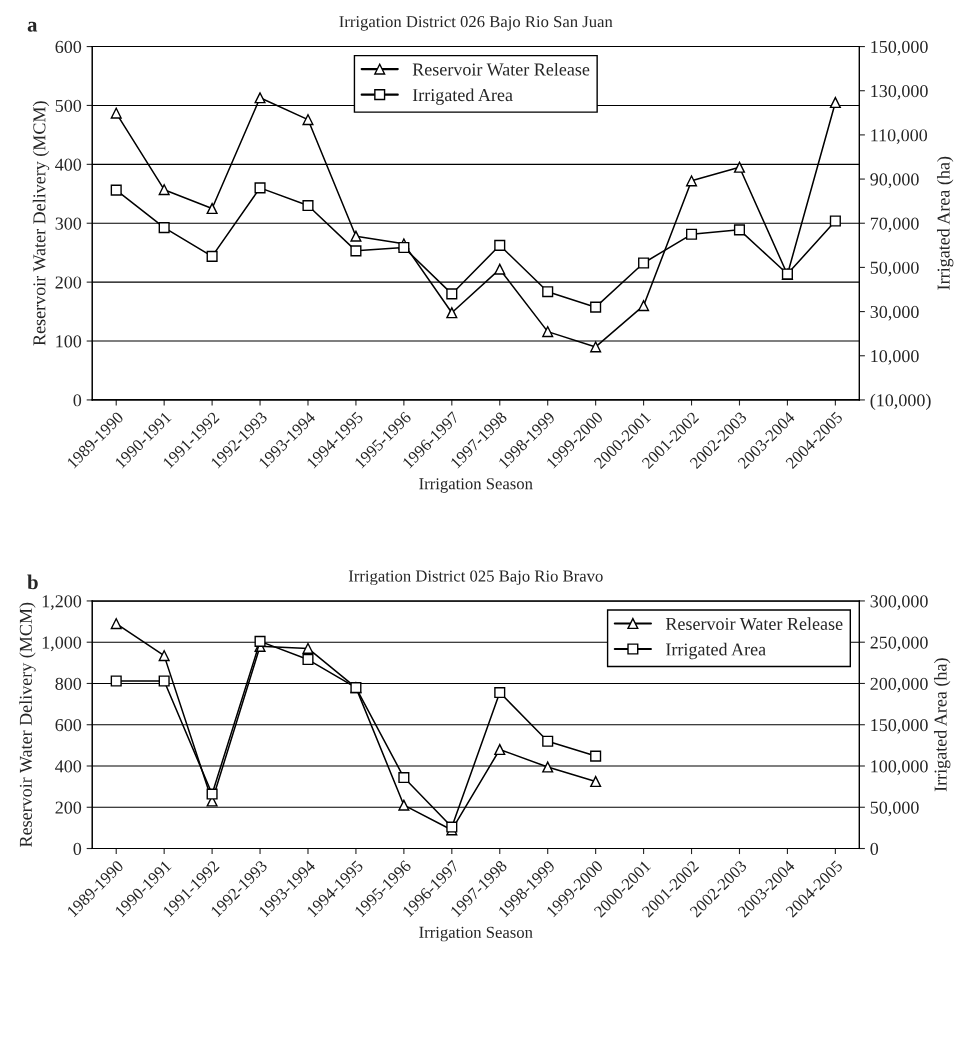 This screenshot has height=1058, width=971. Describe the element at coordinates (895, 357) in the screenshot. I see `y2-tick-label: 10,000` at that location.